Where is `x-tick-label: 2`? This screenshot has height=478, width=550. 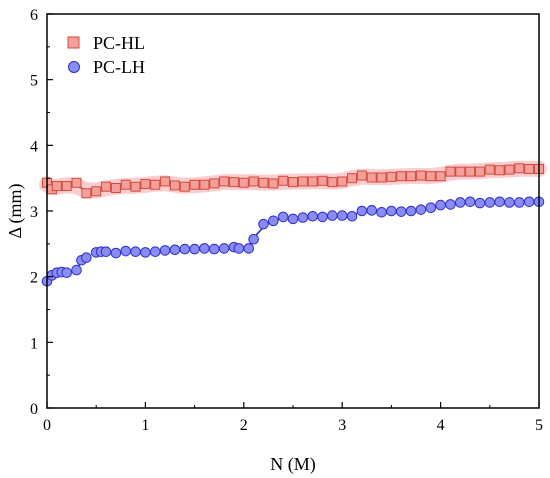
x-tick-label: 2 is located at coordinates (244, 425).